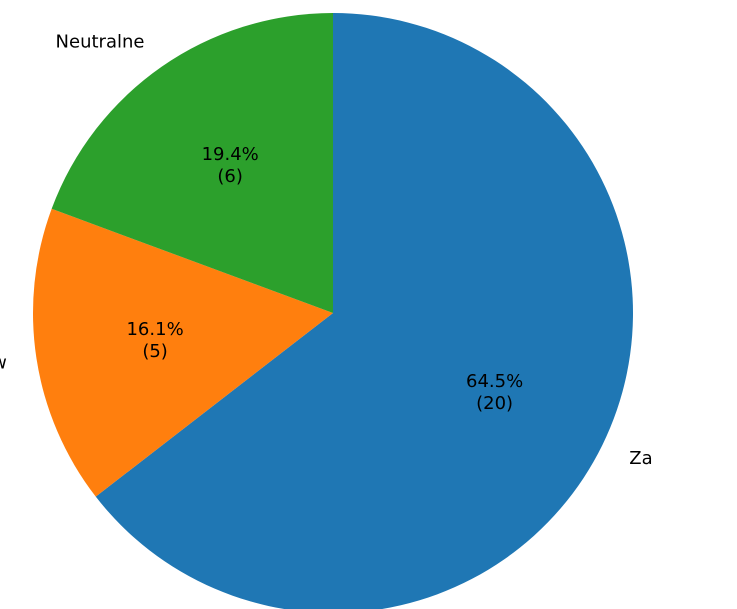  Describe the element at coordinates (640, 458) in the screenshot. I see `slice-category-label-za: Za` at that location.